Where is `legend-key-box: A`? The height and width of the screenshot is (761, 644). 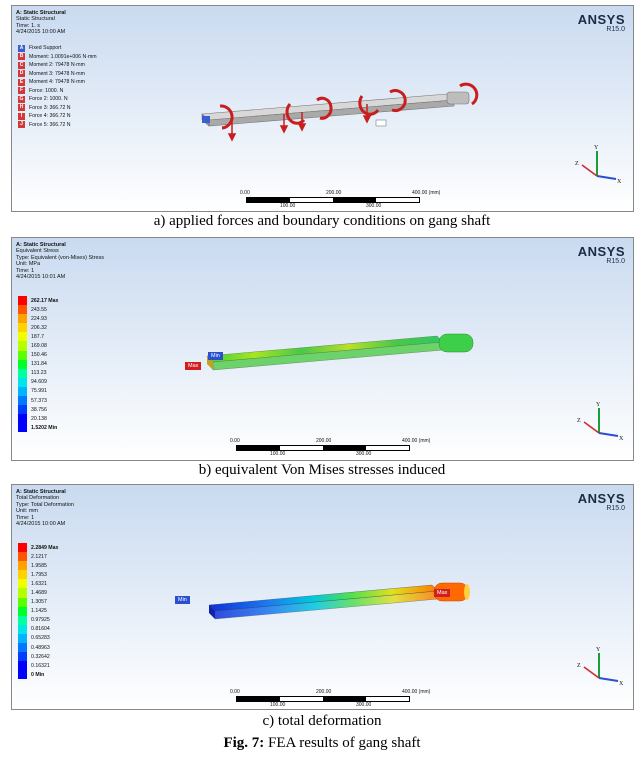
legend-key-box: A is located at coordinates (21, 48).